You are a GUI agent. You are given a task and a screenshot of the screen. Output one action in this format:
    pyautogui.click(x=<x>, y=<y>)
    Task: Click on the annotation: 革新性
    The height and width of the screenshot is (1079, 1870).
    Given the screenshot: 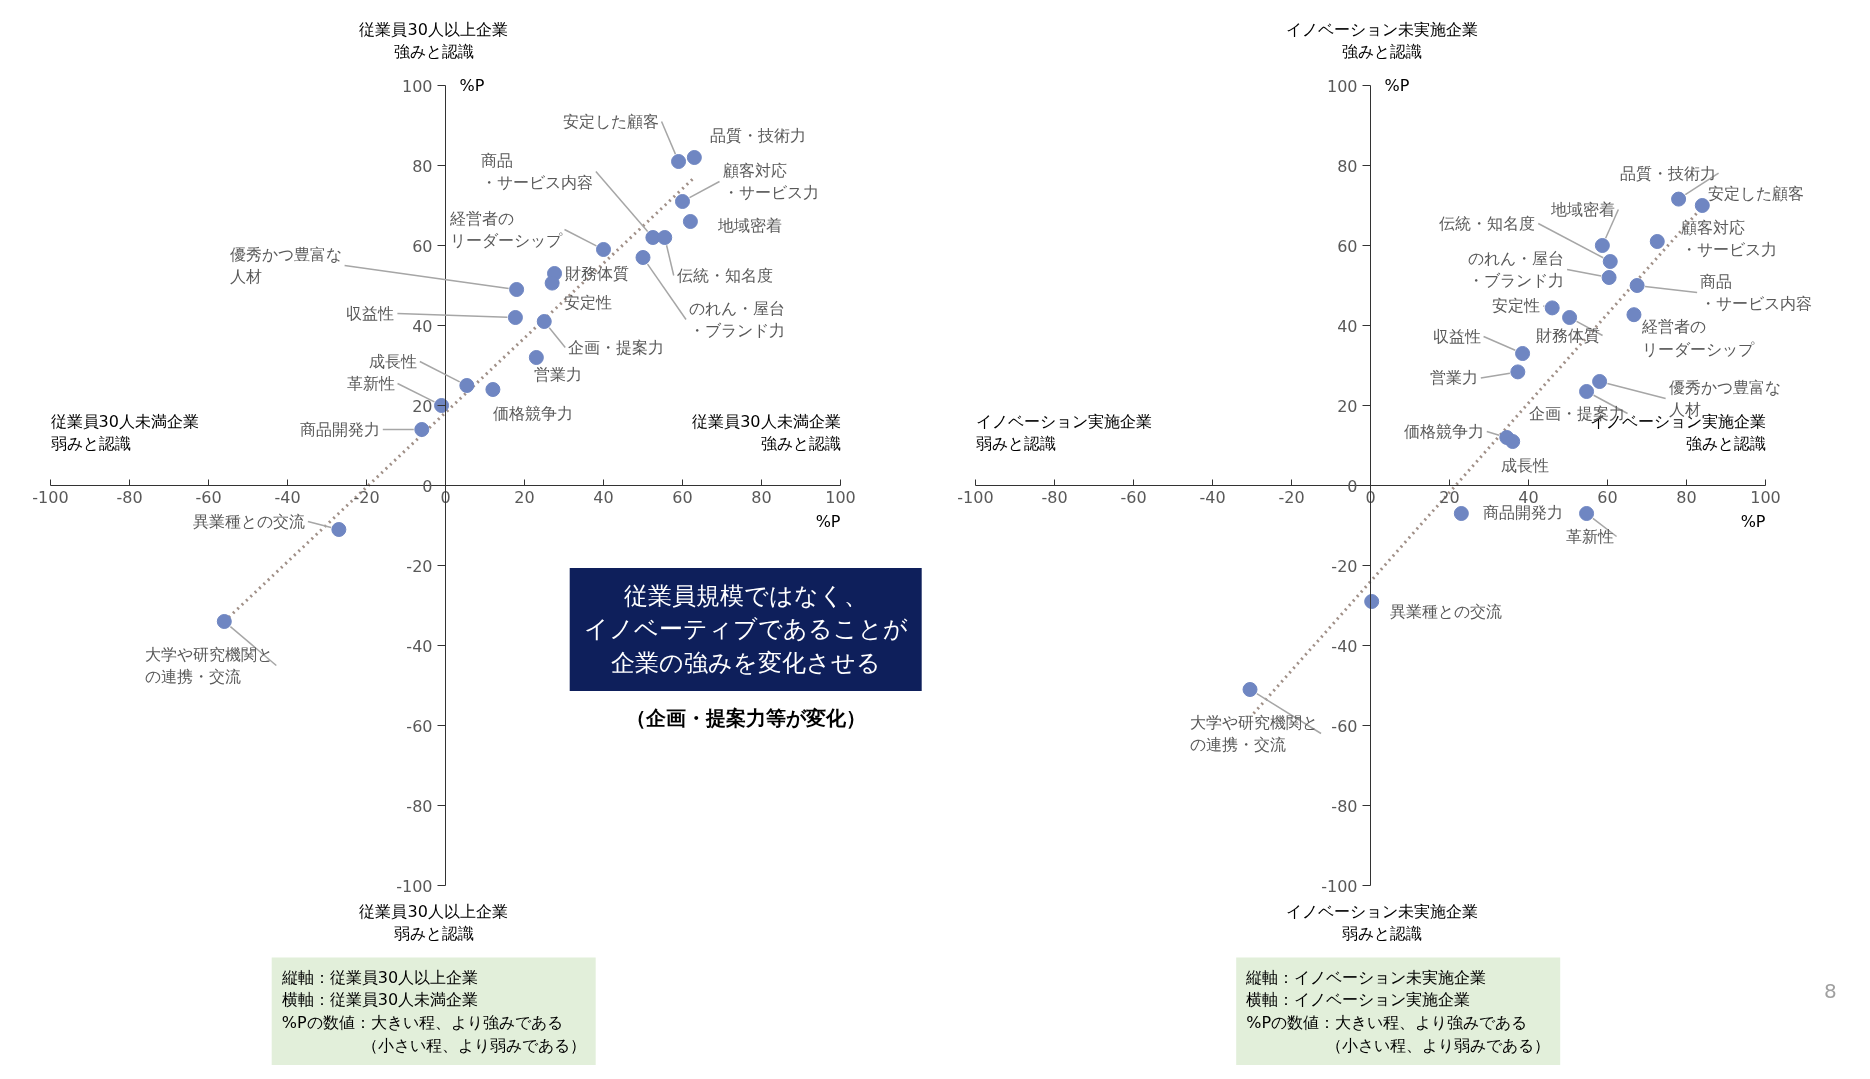 What is the action you would take?
    pyautogui.click(x=1589, y=536)
    